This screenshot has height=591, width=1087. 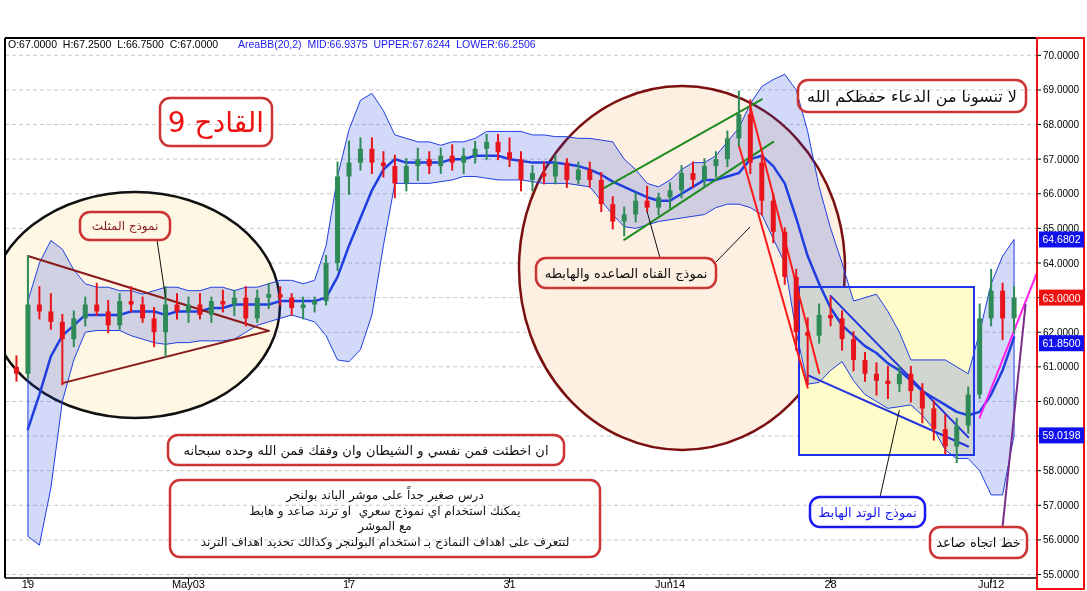 I want to click on x-tick-label: Jul12, so click(x=991, y=584).